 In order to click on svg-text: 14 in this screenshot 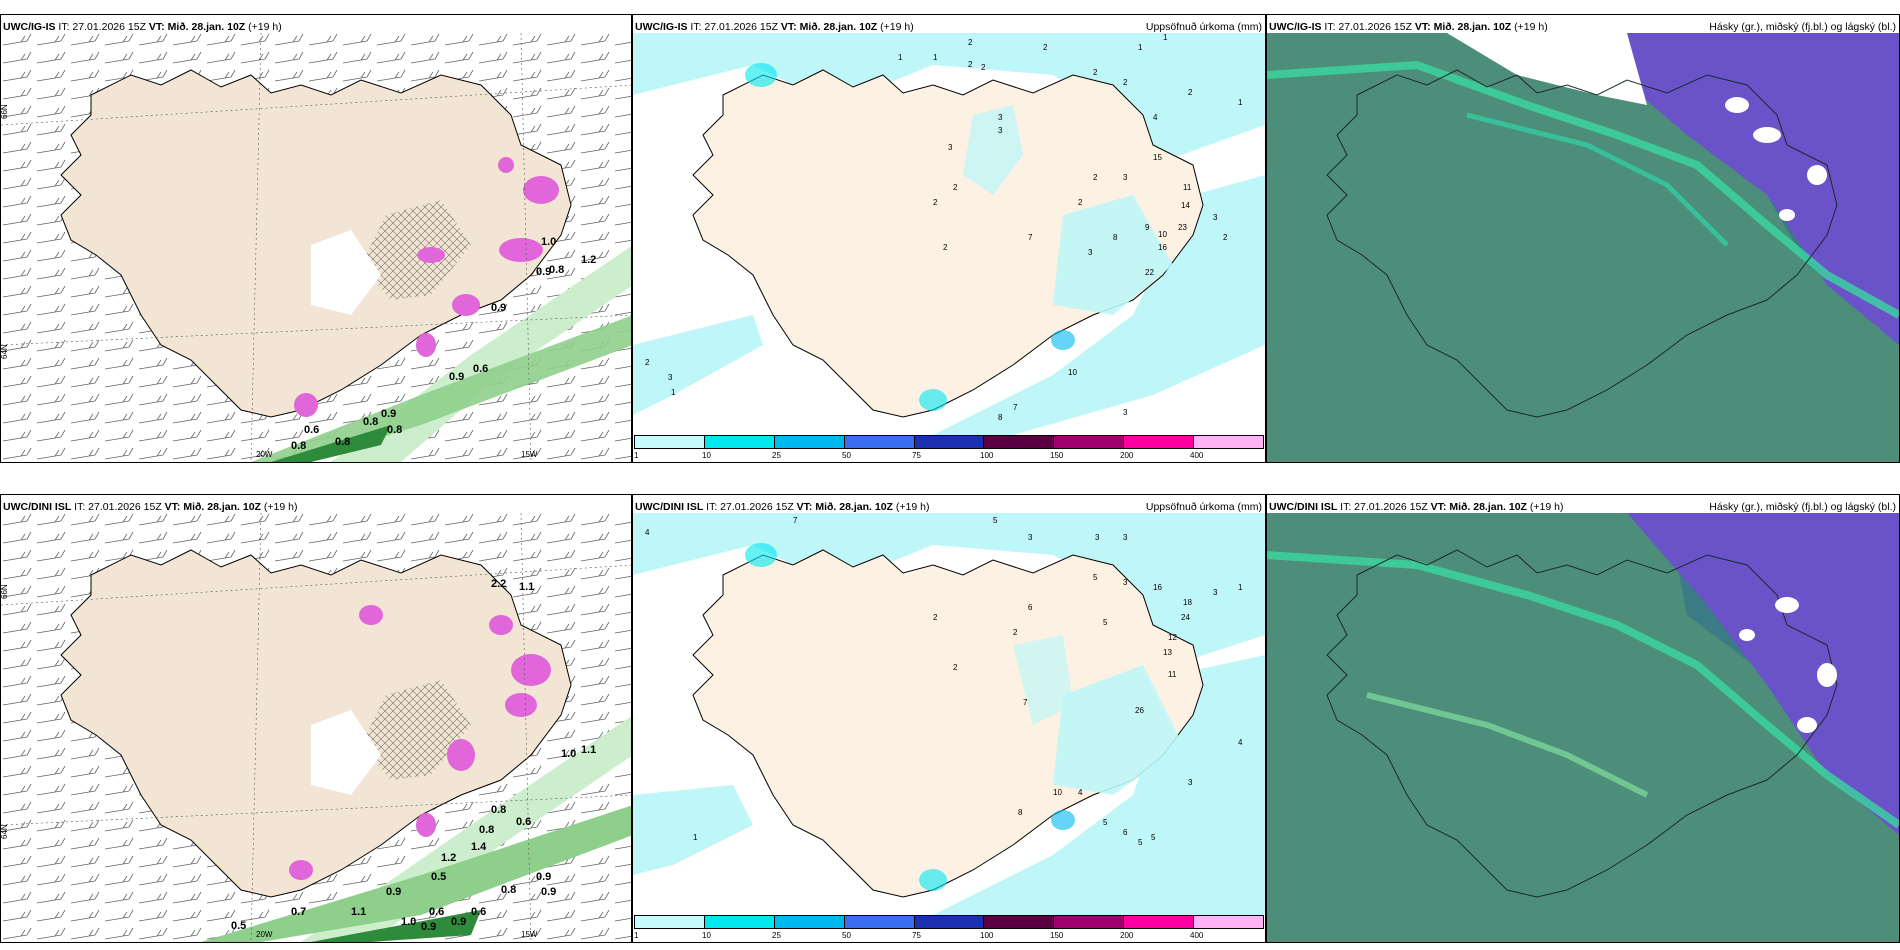, I will do `click(1185, 205)`.